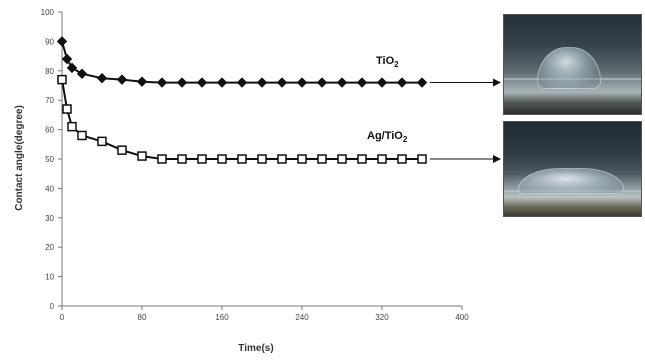  What do you see at coordinates (302, 317) in the screenshot?
I see `x-tick-label: 240` at bounding box center [302, 317].